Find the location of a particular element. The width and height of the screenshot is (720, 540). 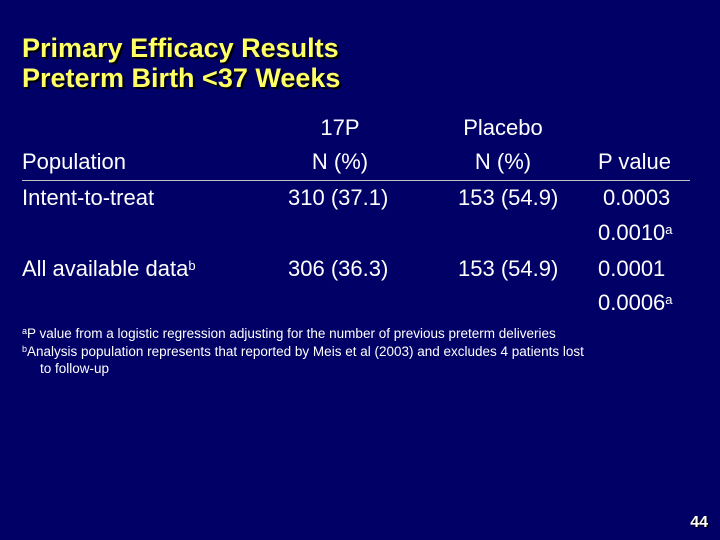

header-p-value: P value is located at coordinates (634, 161).